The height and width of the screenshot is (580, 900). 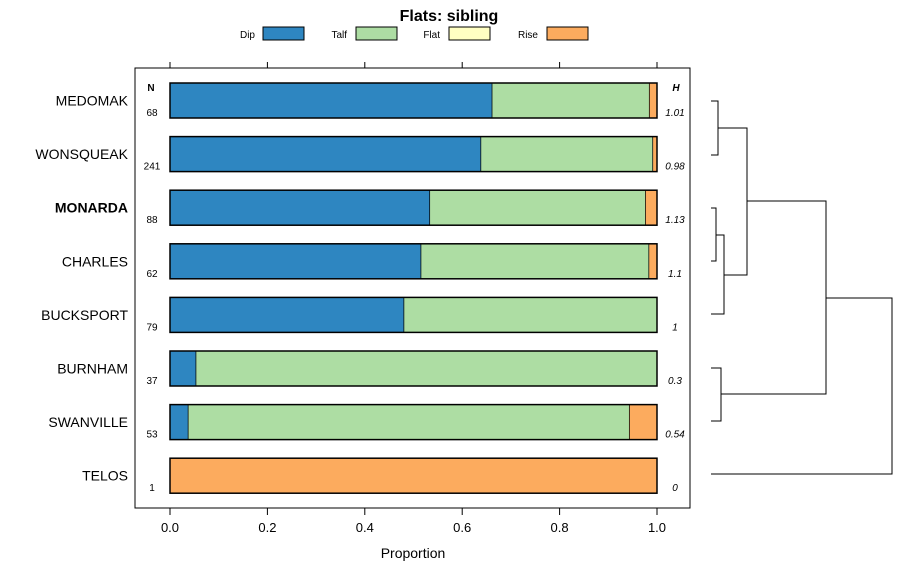 What do you see at coordinates (105, 476) in the screenshot?
I see `category-label-telos: TELOS` at bounding box center [105, 476].